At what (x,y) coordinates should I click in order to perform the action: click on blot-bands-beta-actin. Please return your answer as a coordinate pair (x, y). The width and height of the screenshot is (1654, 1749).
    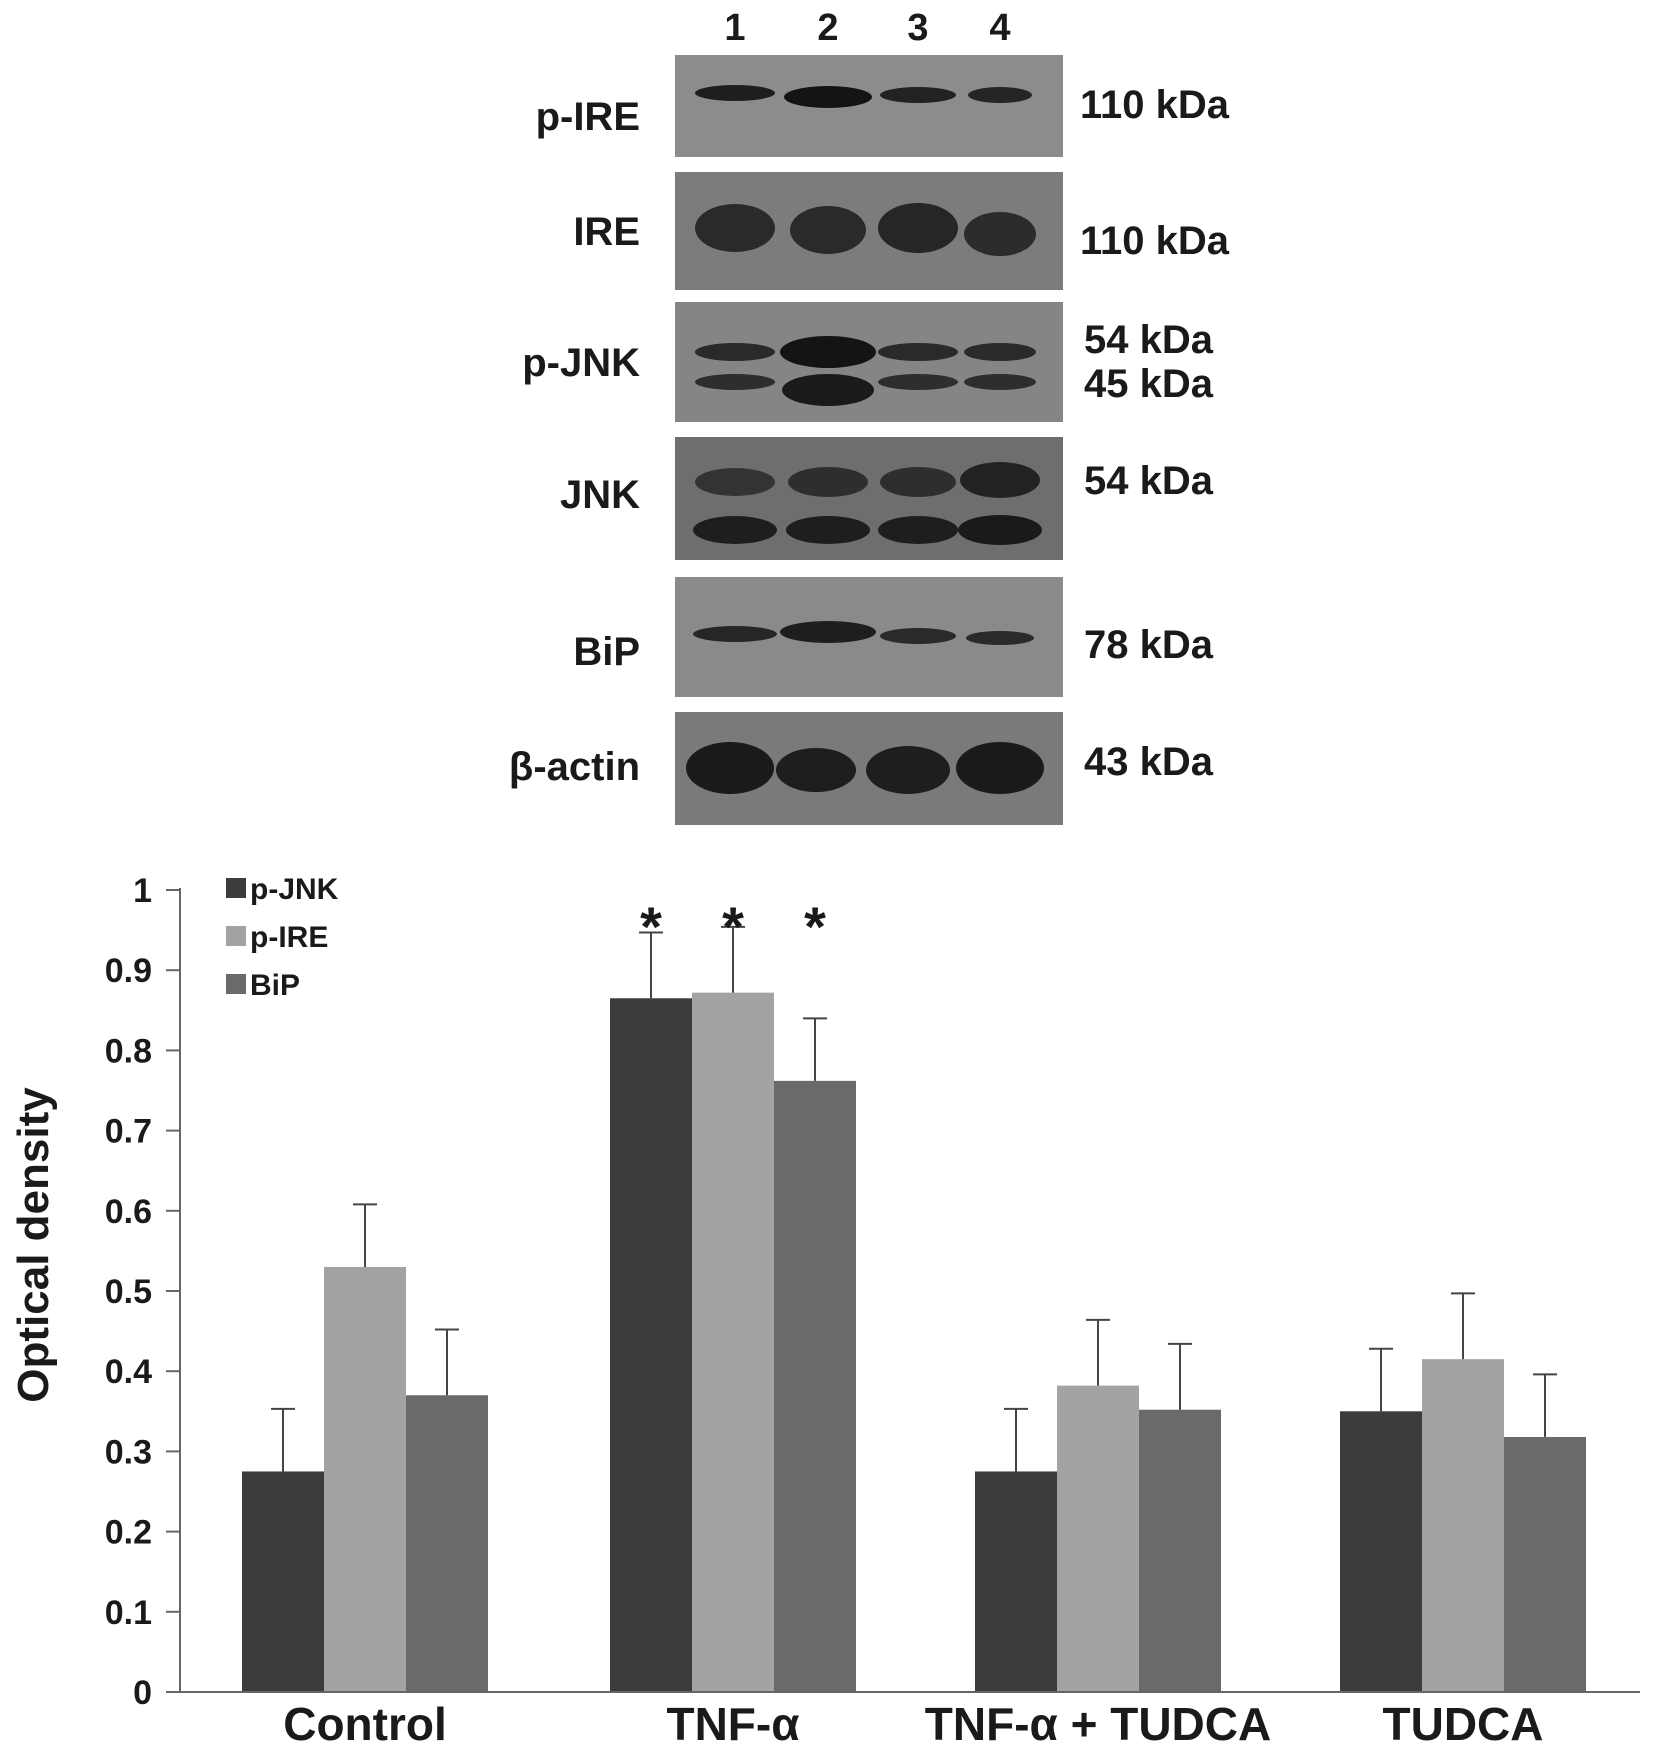
    Looking at the image, I should click on (865, 768).